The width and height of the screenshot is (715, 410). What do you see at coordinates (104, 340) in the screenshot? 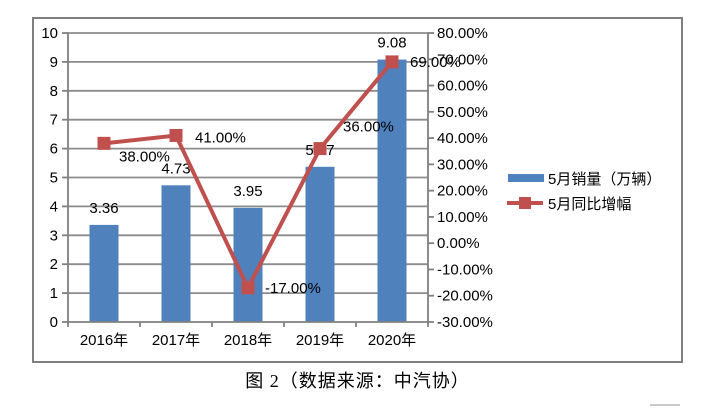
I see `category-label-2016: 2016年` at bounding box center [104, 340].